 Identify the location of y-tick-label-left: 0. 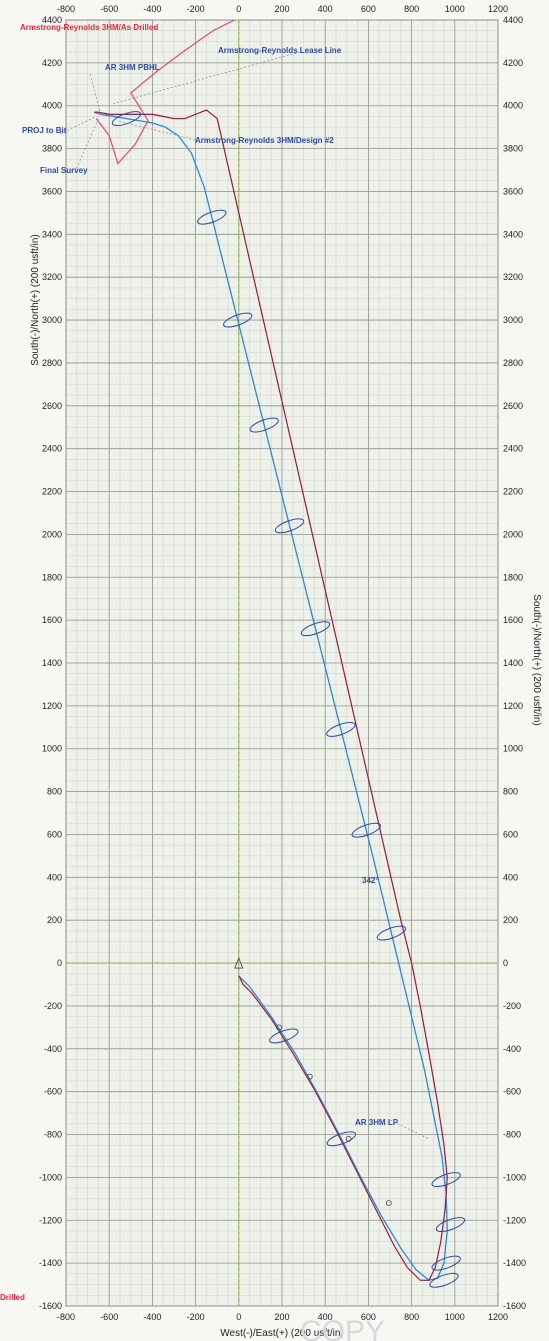
(59, 963).